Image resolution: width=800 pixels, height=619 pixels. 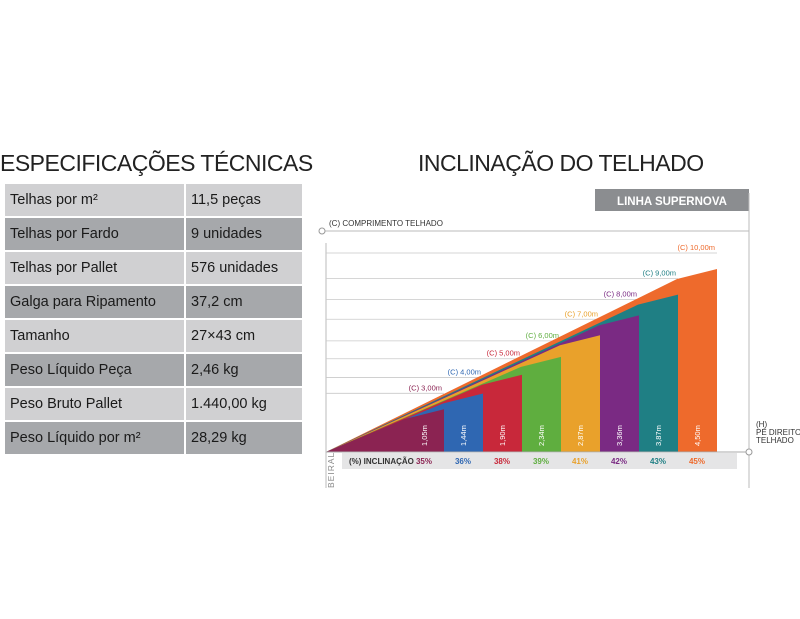 What do you see at coordinates (244, 370) in the screenshot?
I see `spec-value: 2,46 kg` at bounding box center [244, 370].